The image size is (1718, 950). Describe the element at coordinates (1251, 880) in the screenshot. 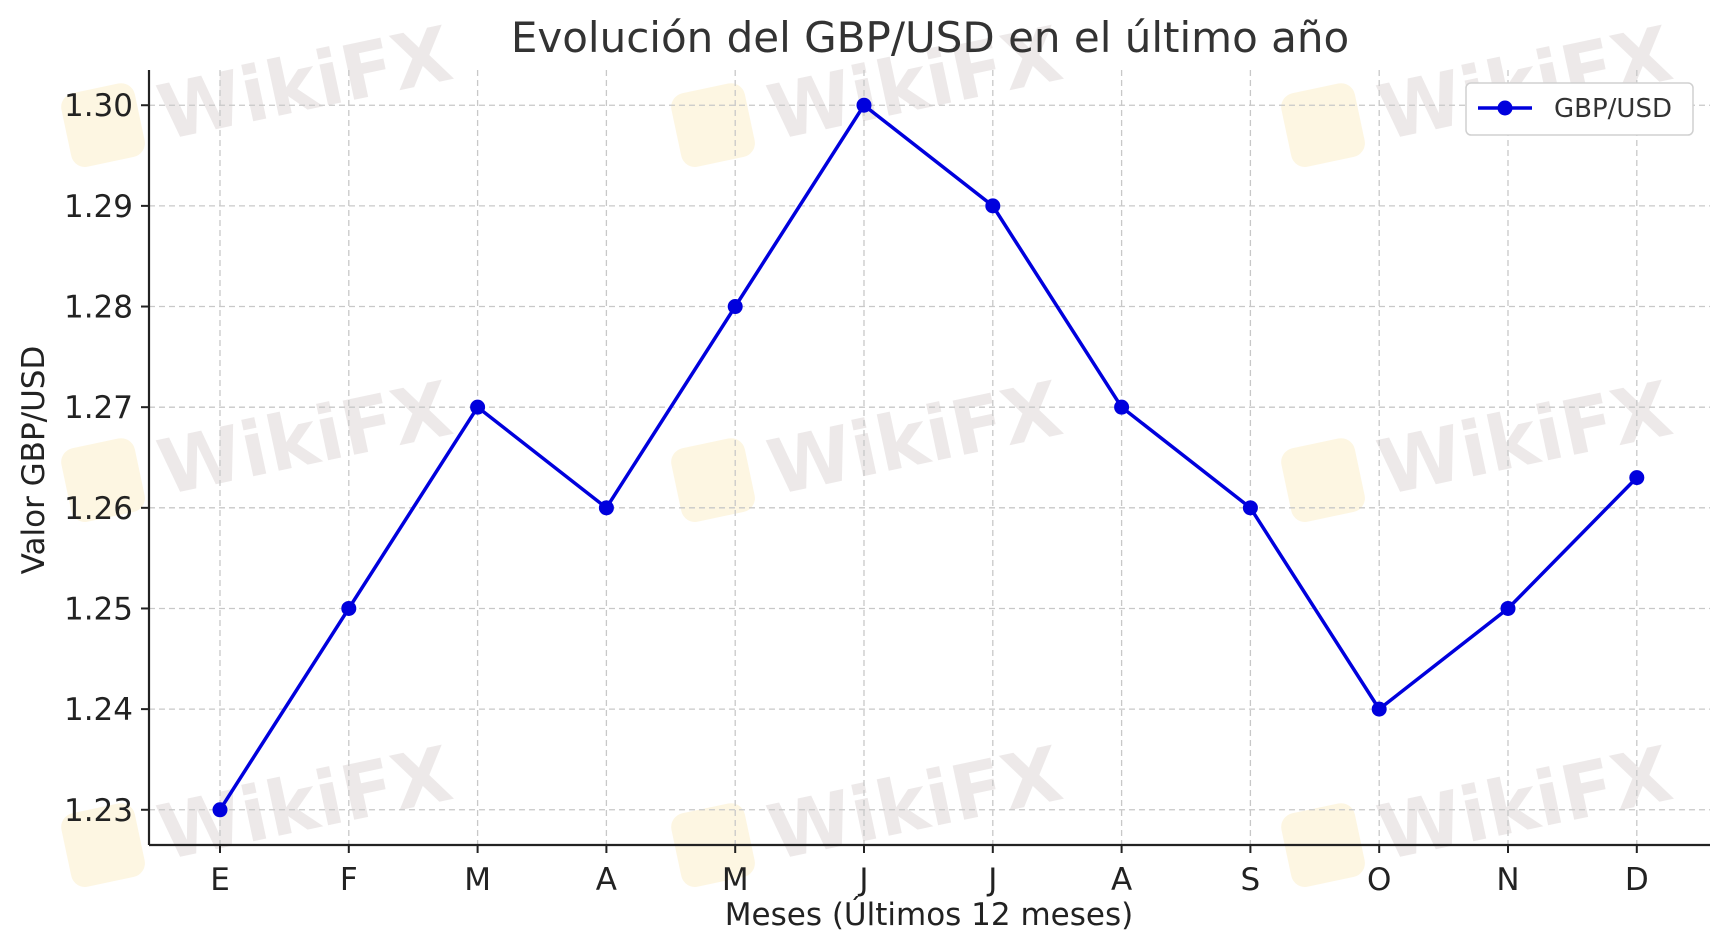

I see `x-tick-label: S` at that location.